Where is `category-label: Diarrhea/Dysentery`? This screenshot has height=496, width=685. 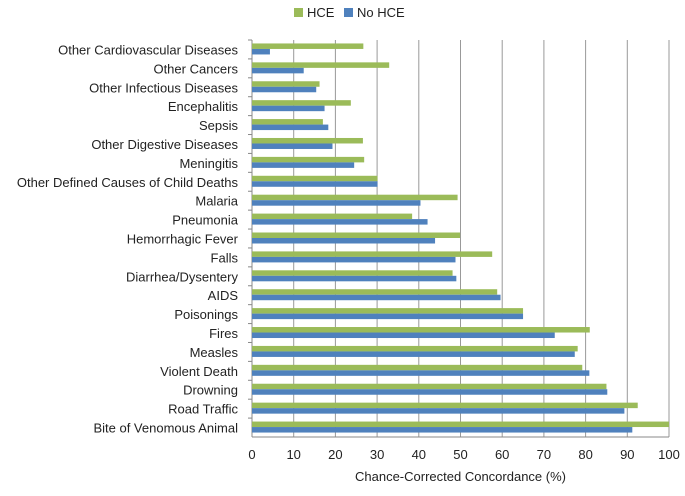
category-label: Diarrhea/Dysentery is located at coordinates (182, 276).